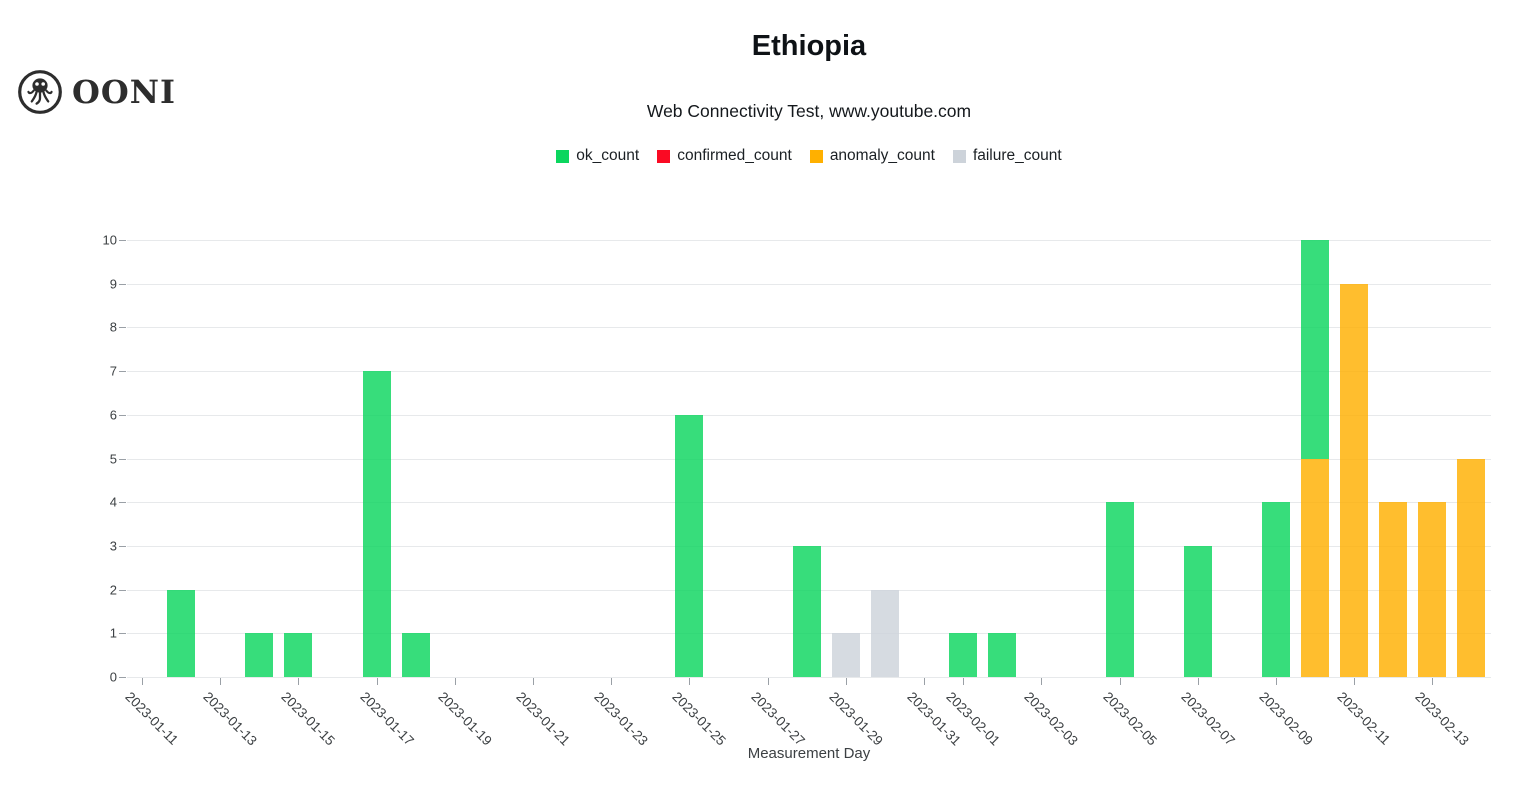 This screenshot has height=811, width=1538. I want to click on x-tick-label-2023-01-21: 2023-01-21, so click(543, 719).